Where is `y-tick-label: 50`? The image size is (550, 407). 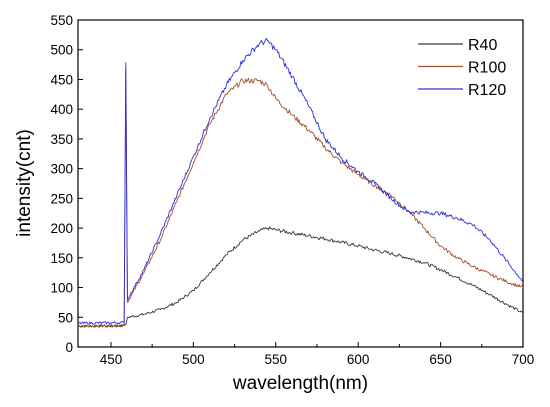 y-tick-label: 50 is located at coordinates (65, 317).